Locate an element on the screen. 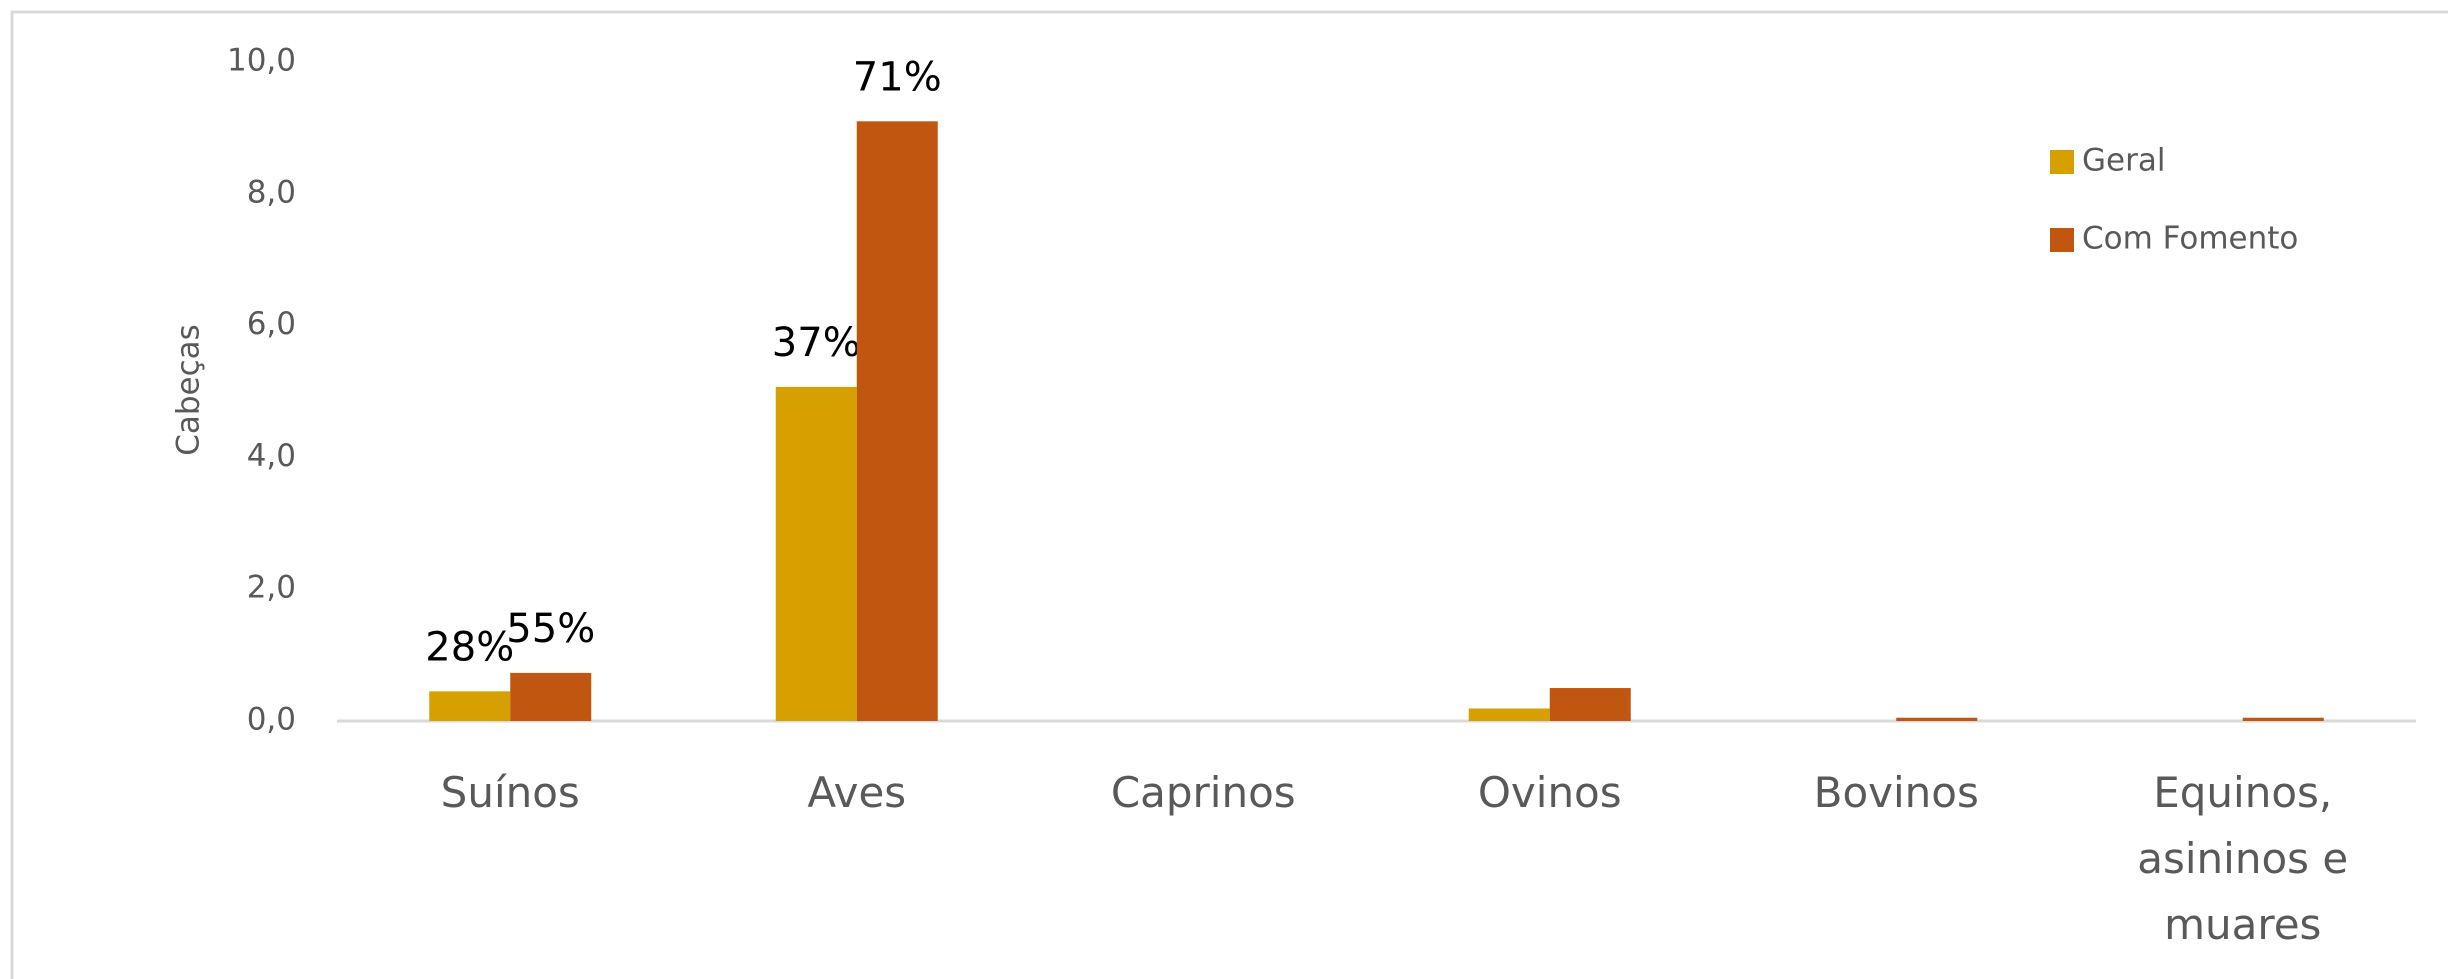 This screenshot has height=979, width=2448. data-label: 55% is located at coordinates (550, 629).